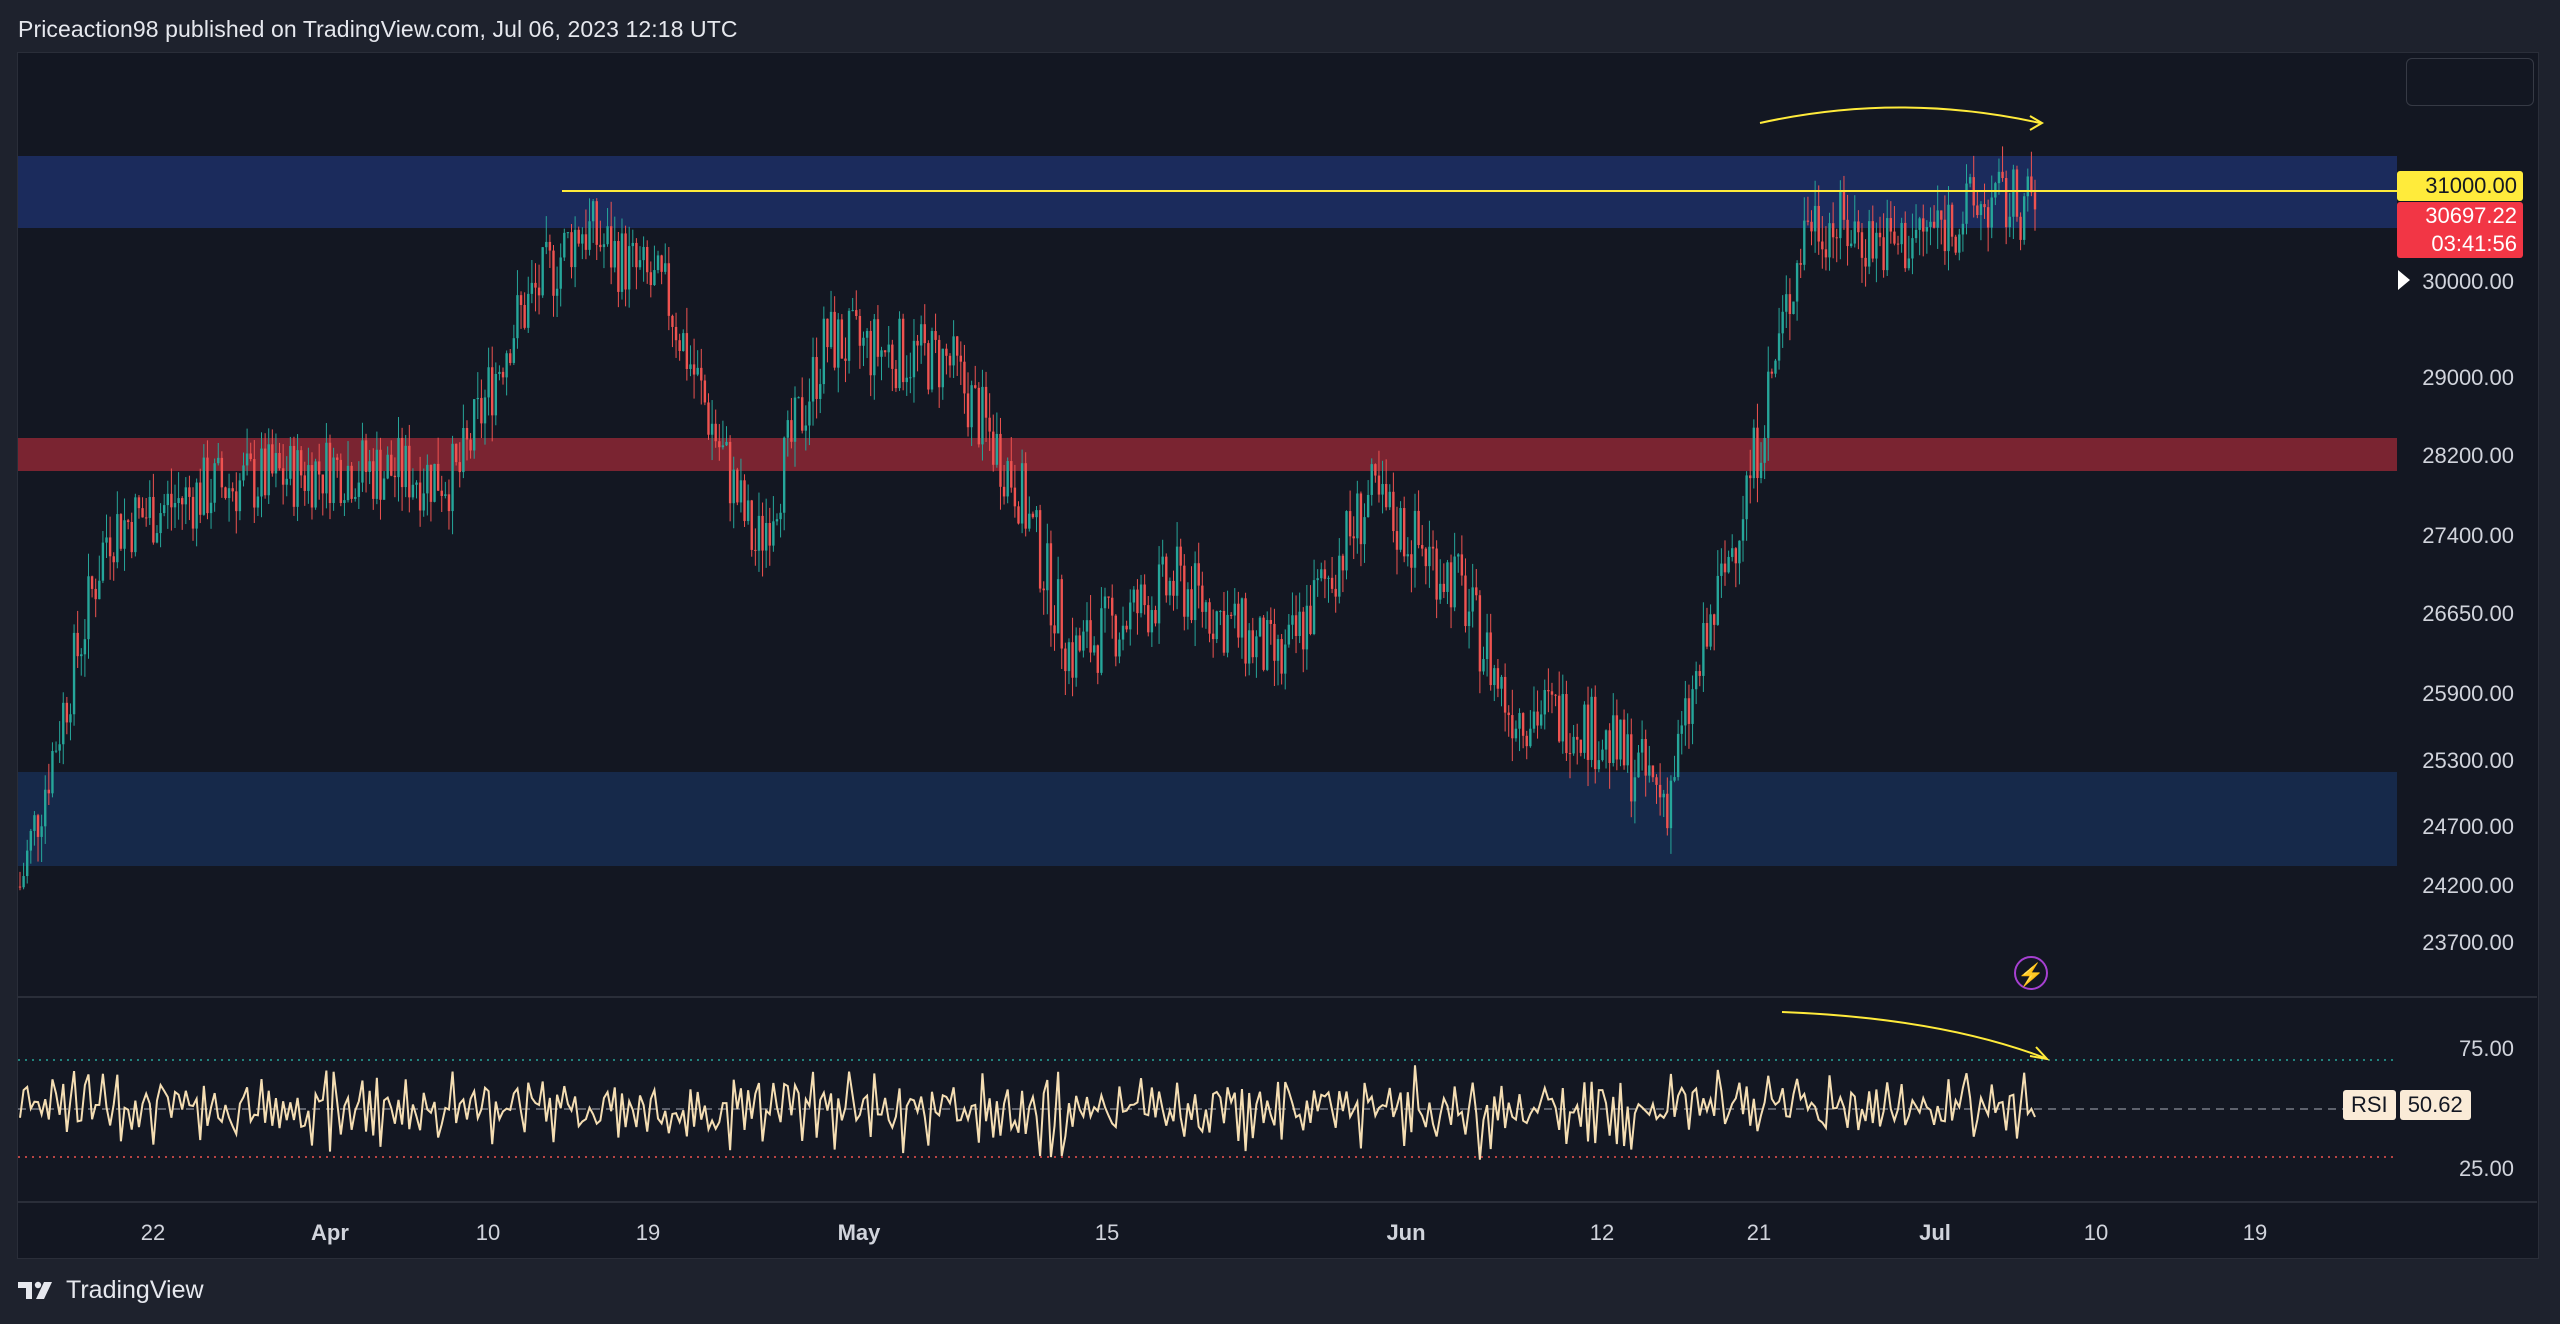 The width and height of the screenshot is (2560, 1324). I want to click on price-axis-label: 29000.00, so click(2468, 377).